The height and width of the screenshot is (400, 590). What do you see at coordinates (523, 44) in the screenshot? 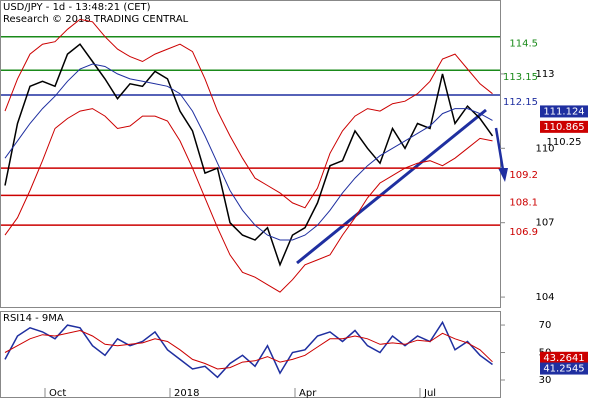
I see `level-label: 114.5` at bounding box center [523, 44].